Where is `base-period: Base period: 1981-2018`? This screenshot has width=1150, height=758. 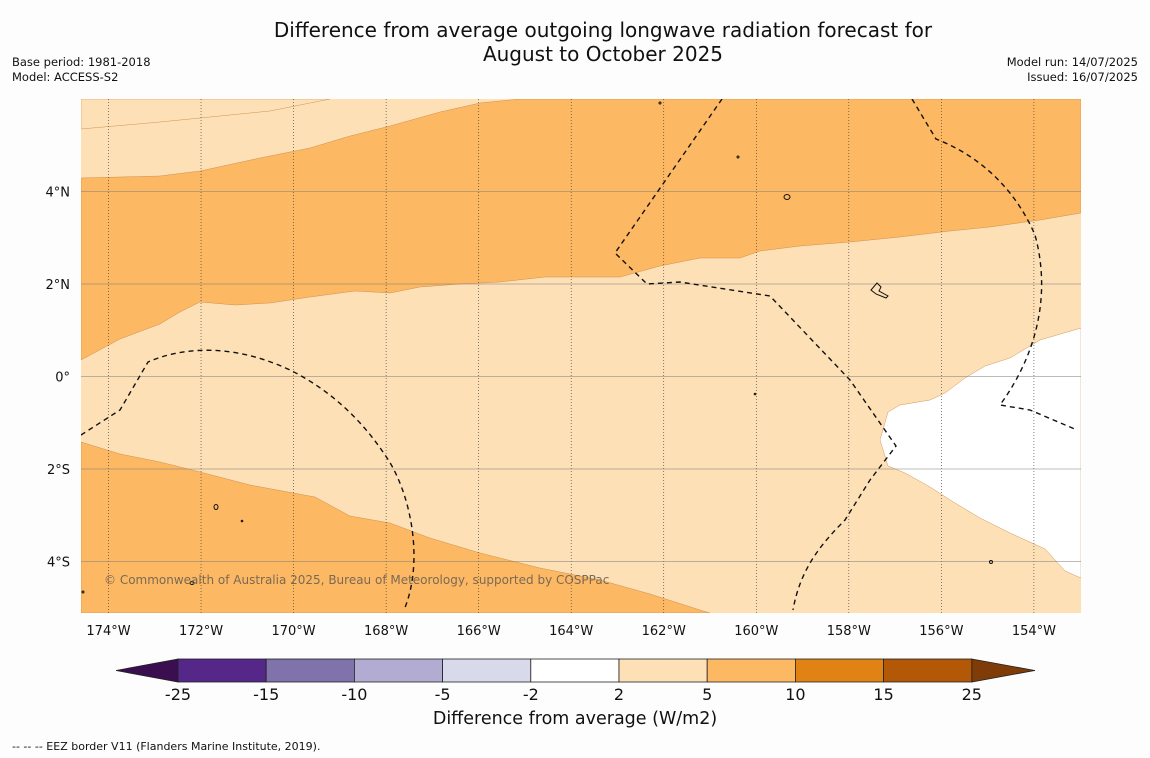
base-period: Base period: 1981-2018 is located at coordinates (81, 62).